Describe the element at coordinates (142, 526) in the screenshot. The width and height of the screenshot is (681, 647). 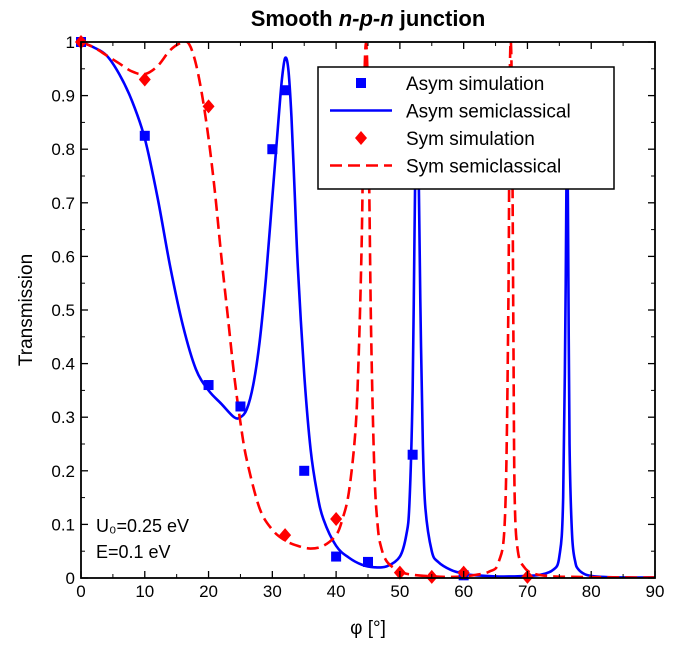
I see `annotation-u0: U₀=0.25 eV` at that location.